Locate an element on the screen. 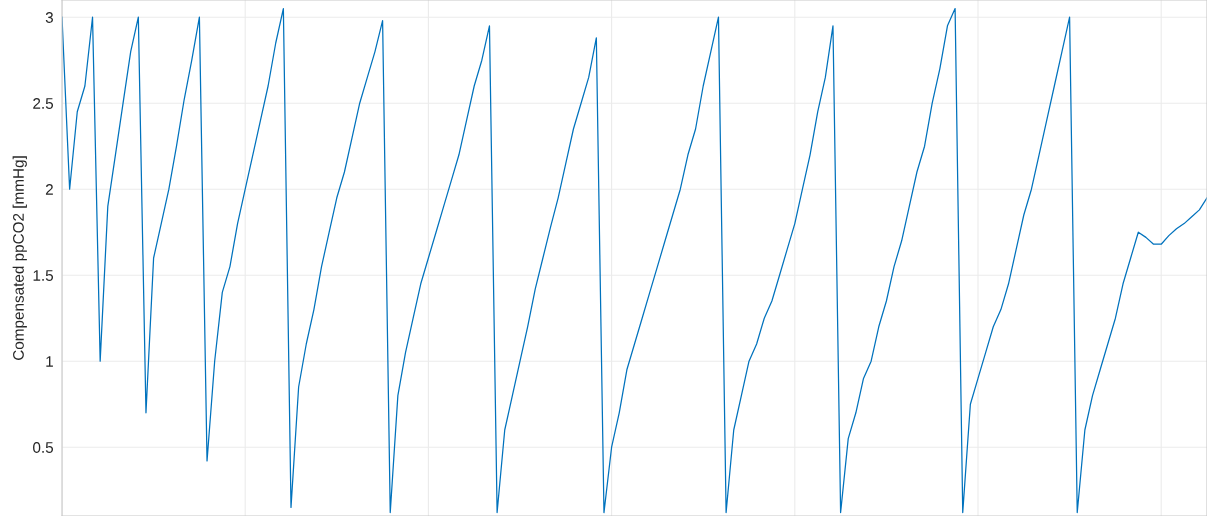  y-tick-label: 2 is located at coordinates (49, 189).